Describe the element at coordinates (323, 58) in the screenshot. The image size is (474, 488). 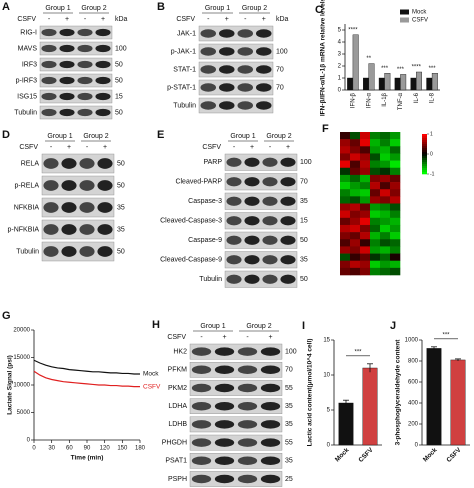
I see `y-axis-title: IFN-β/IFN-α/IL-1β mRNA relative levels` at that location.